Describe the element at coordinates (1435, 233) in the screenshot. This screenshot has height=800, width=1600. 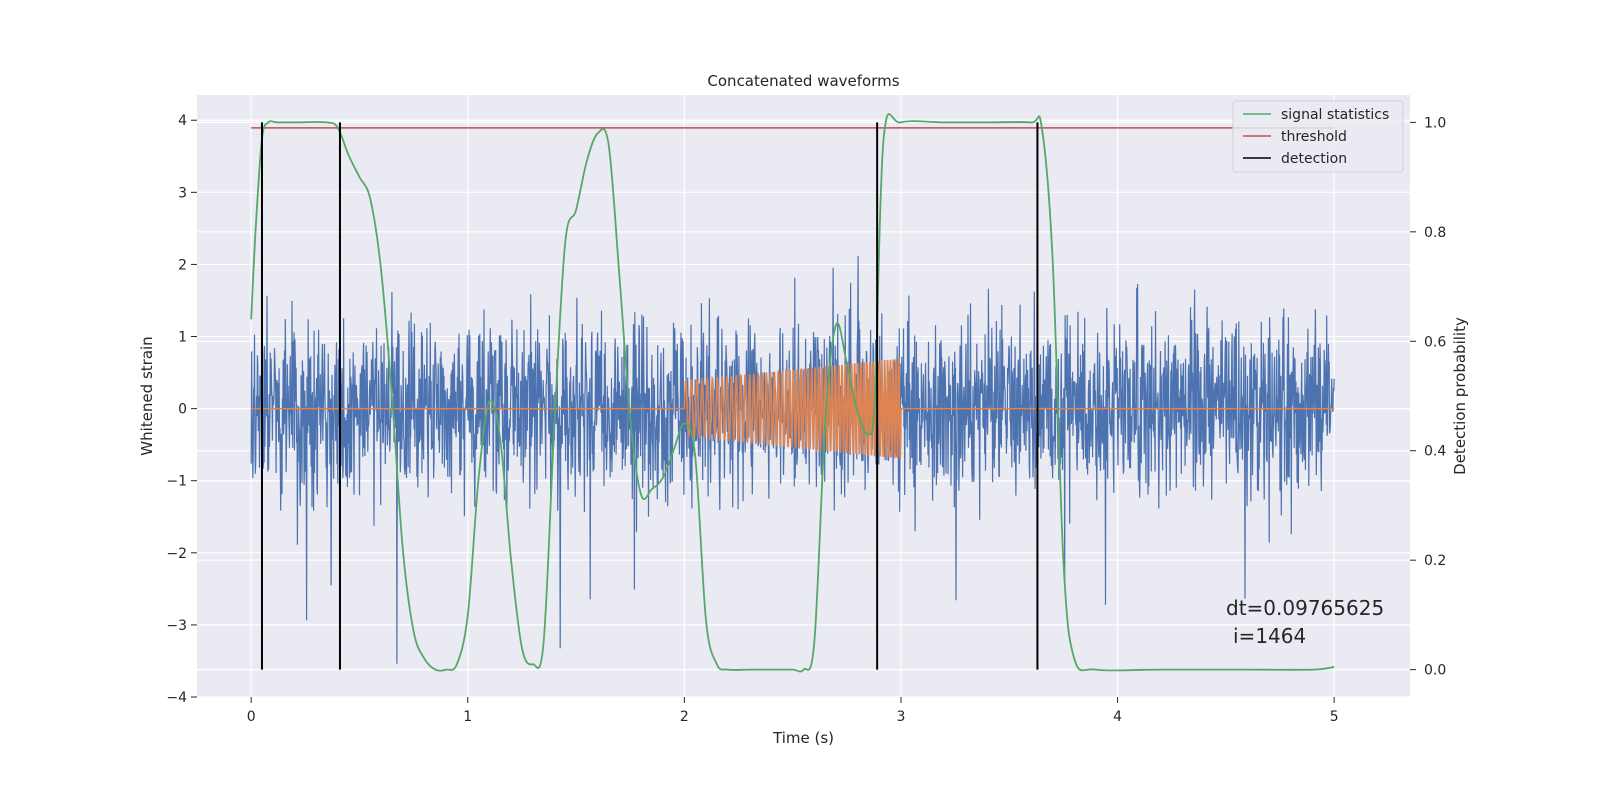
I see `right-y-tick-label: 0.8` at that location.